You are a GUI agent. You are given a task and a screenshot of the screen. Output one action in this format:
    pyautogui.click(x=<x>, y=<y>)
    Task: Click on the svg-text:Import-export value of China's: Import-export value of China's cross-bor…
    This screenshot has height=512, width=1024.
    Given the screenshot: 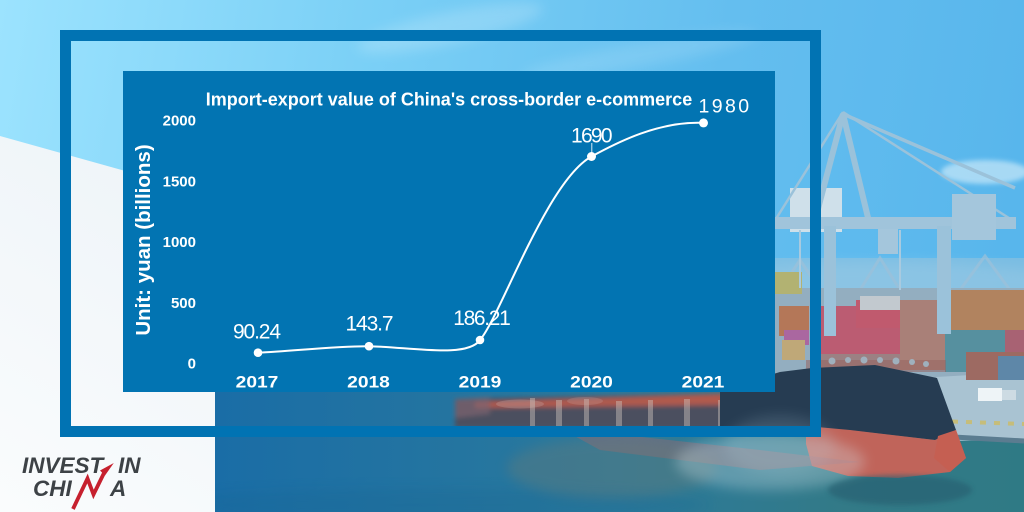 What is the action you would take?
    pyautogui.click(x=449, y=100)
    